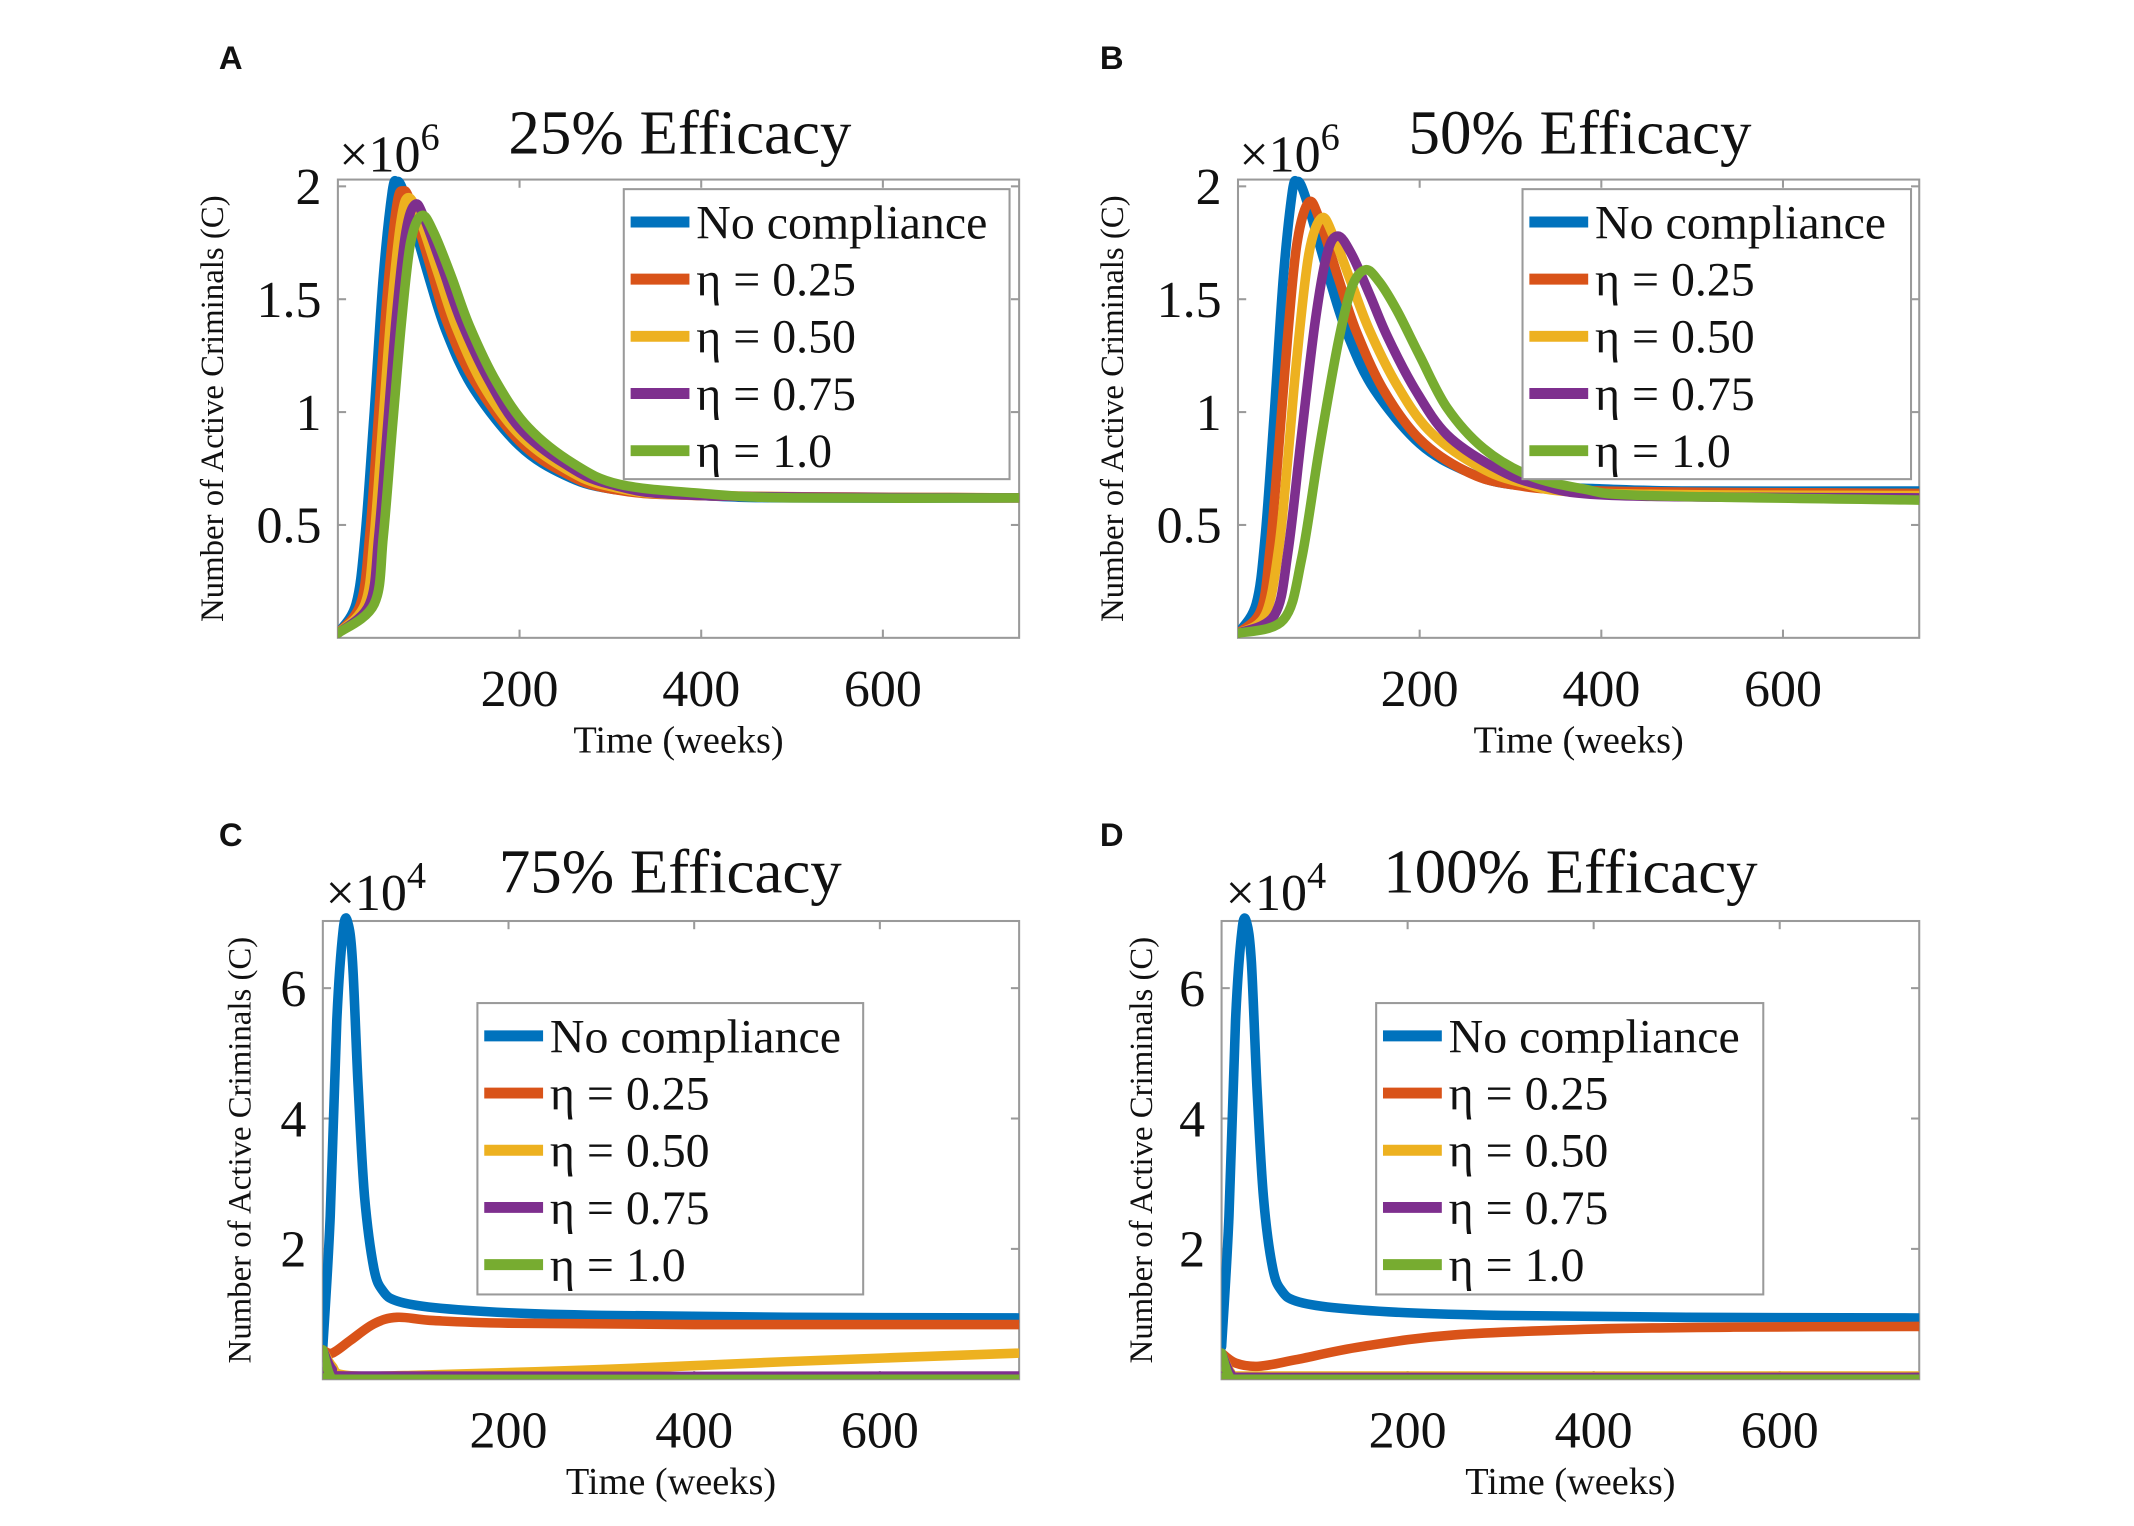 The height and width of the screenshot is (1526, 2134). What do you see at coordinates (670, 871) in the screenshot?
I see `chart-title: 75% Efficacy` at bounding box center [670, 871].